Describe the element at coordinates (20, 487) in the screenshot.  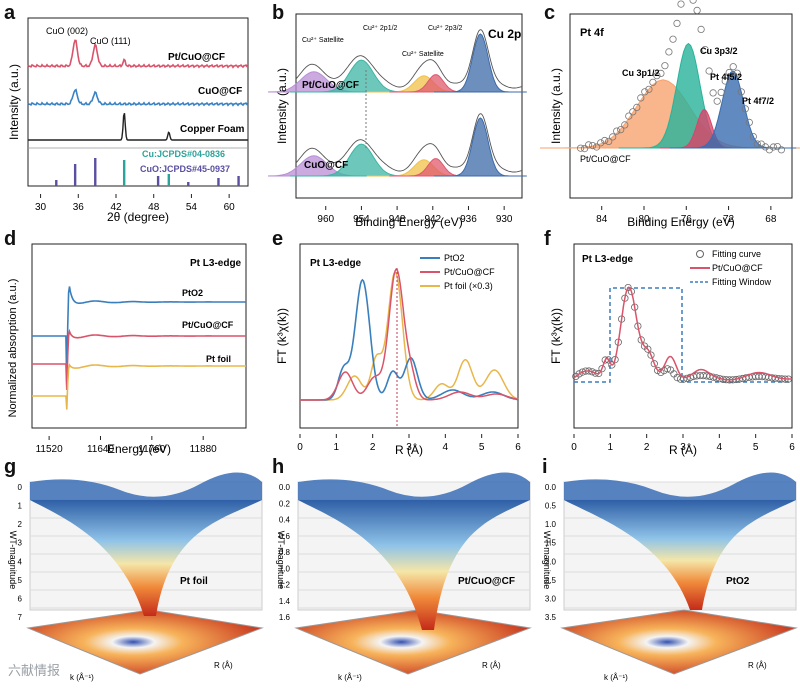
I see `z-tick-label: 0` at that location.